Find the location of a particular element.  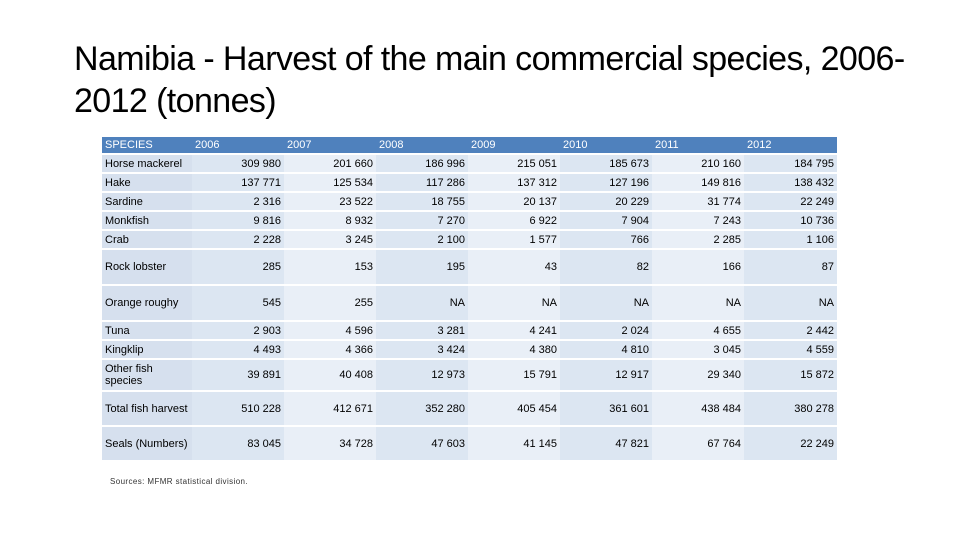

value-cell: 3 424 is located at coordinates (422, 349).